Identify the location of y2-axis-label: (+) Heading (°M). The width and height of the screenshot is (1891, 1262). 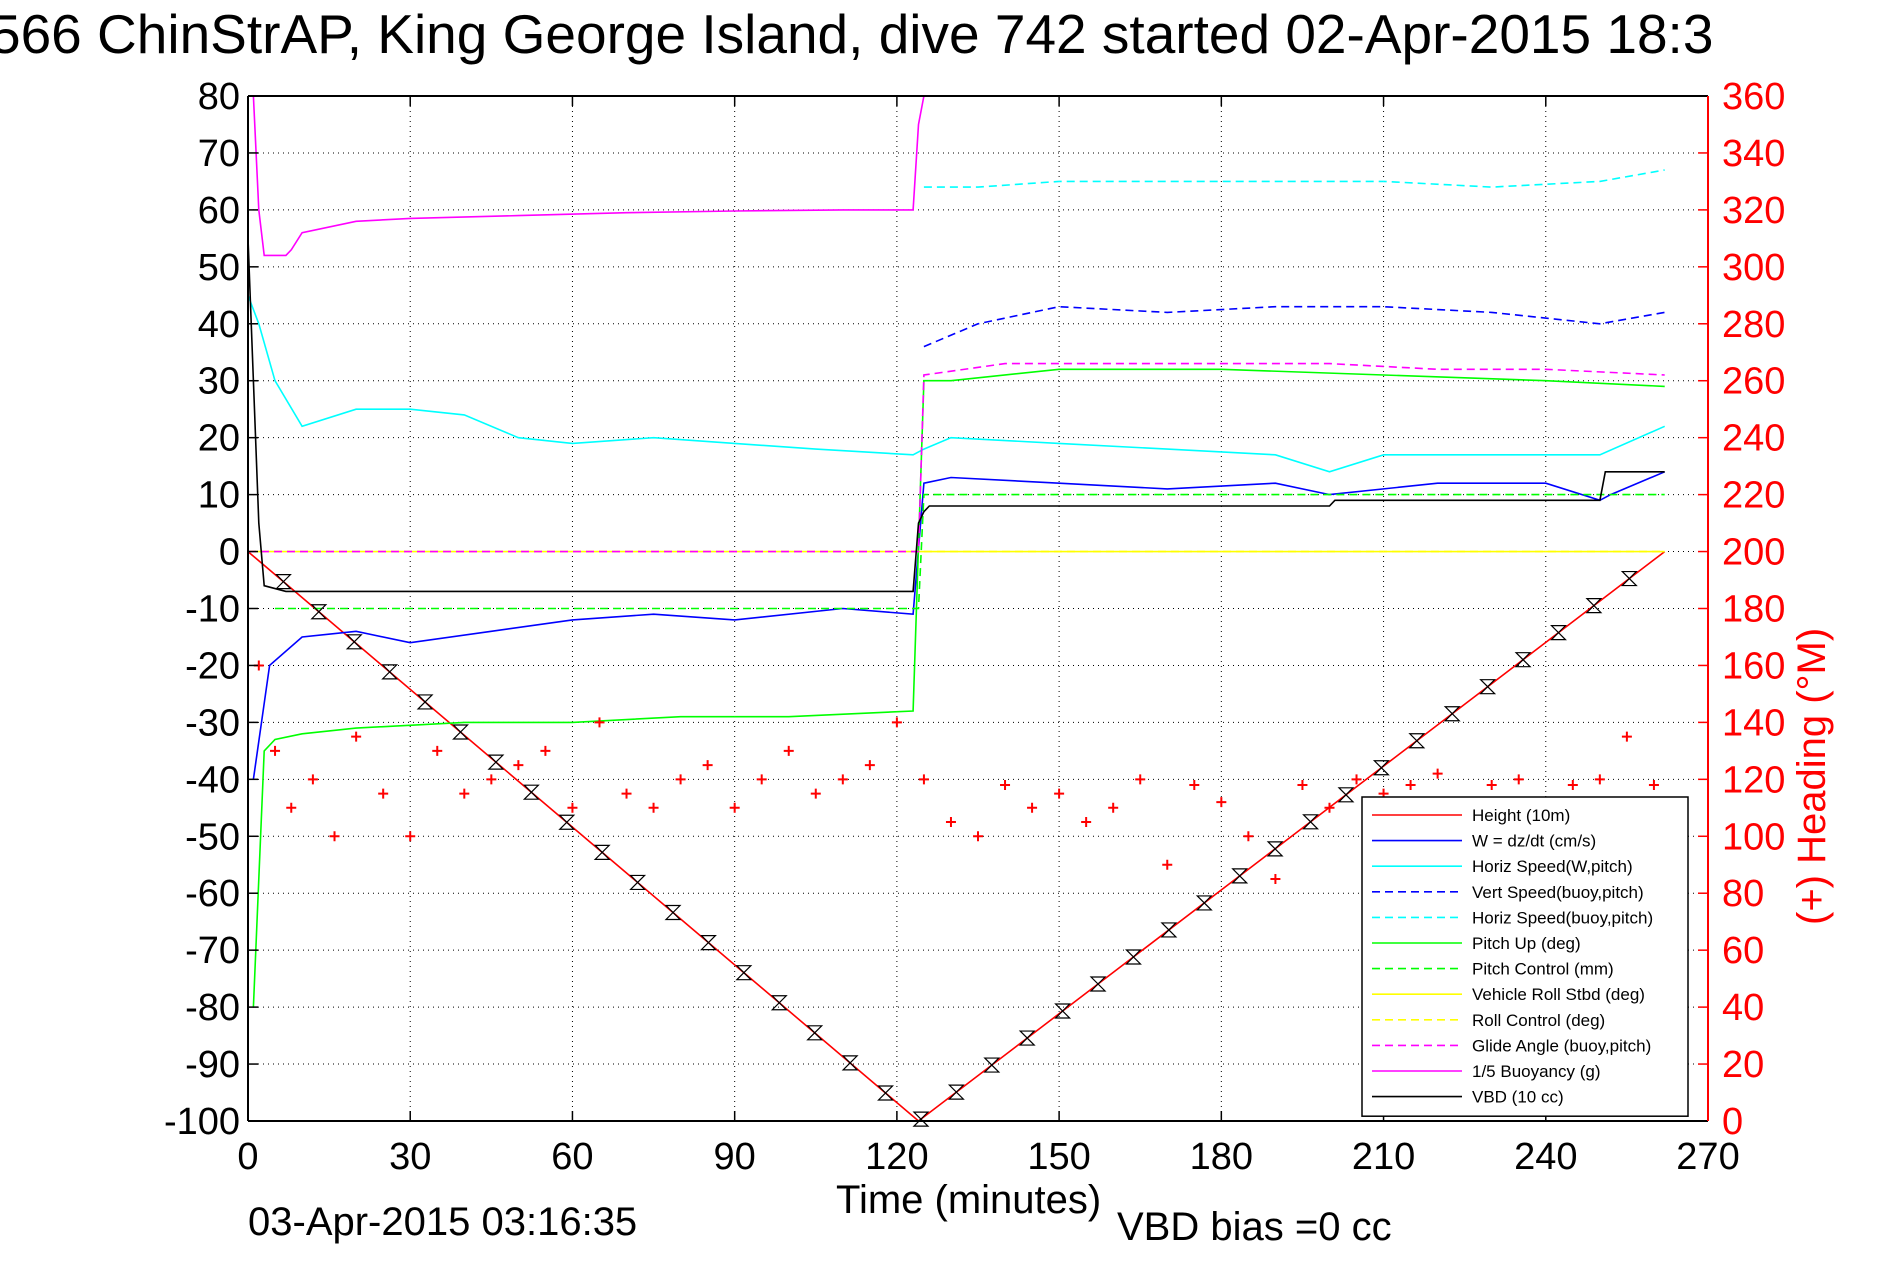
(1812, 776).